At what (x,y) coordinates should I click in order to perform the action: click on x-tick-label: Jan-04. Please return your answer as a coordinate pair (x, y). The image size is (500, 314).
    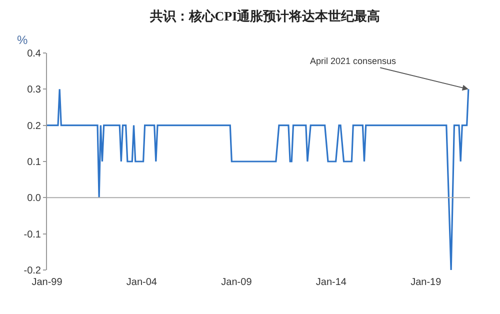
    Looking at the image, I should click on (142, 282).